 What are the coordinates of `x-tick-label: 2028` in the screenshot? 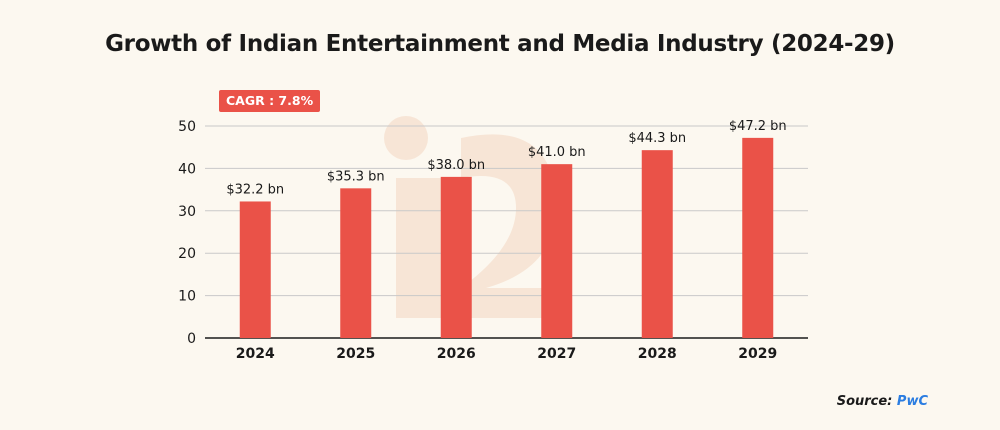 It's located at (657, 354).